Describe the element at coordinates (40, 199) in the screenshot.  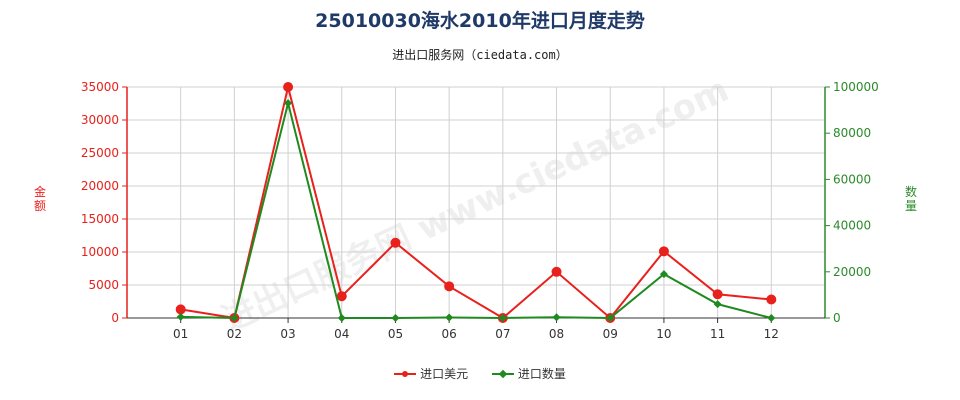
I see `y-axis-left-label: 金额` at that location.